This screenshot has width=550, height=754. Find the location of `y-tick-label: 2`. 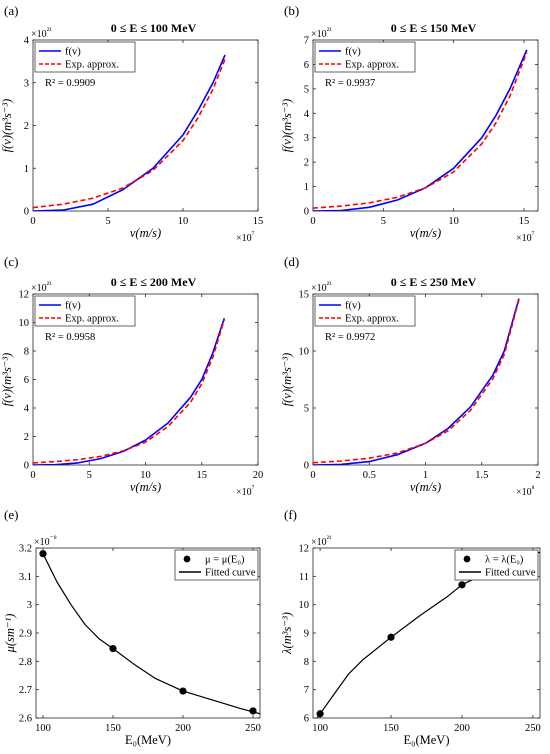

y-tick-label: 2 is located at coordinates (306, 163).